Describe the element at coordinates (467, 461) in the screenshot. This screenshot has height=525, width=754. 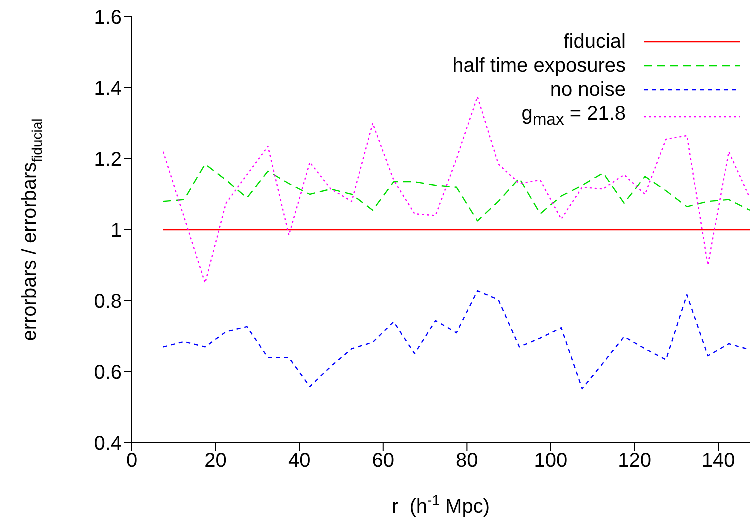
I see `x-tick-label: 80` at that location.